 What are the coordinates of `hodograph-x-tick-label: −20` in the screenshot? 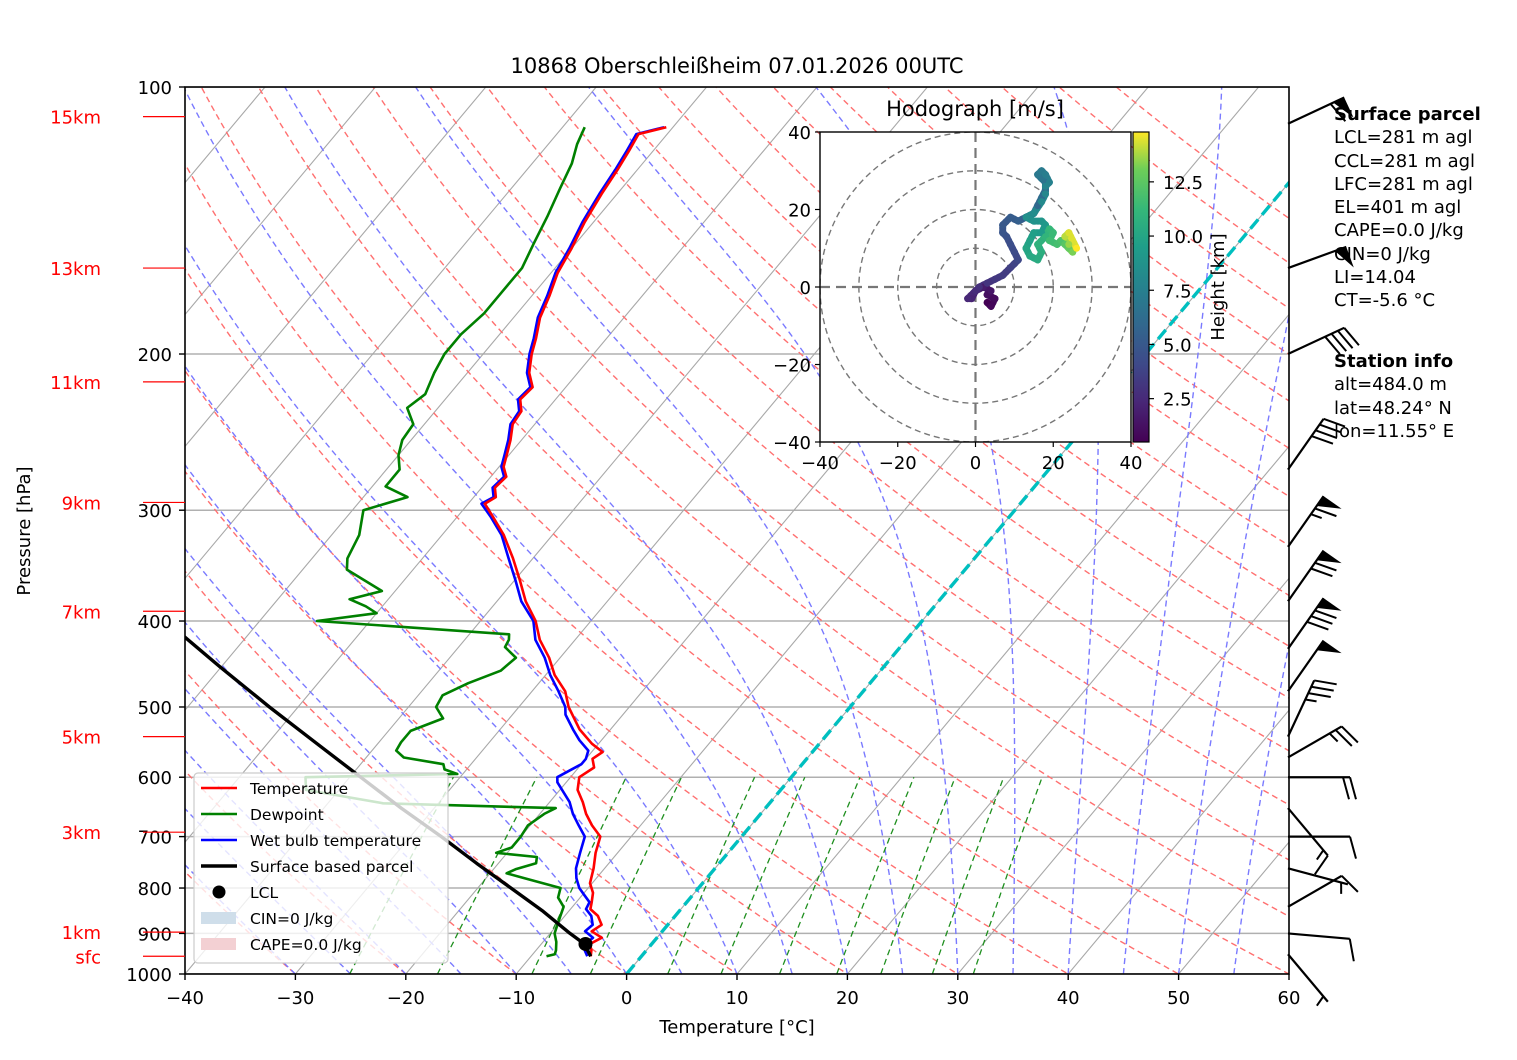 It's located at (898, 463).